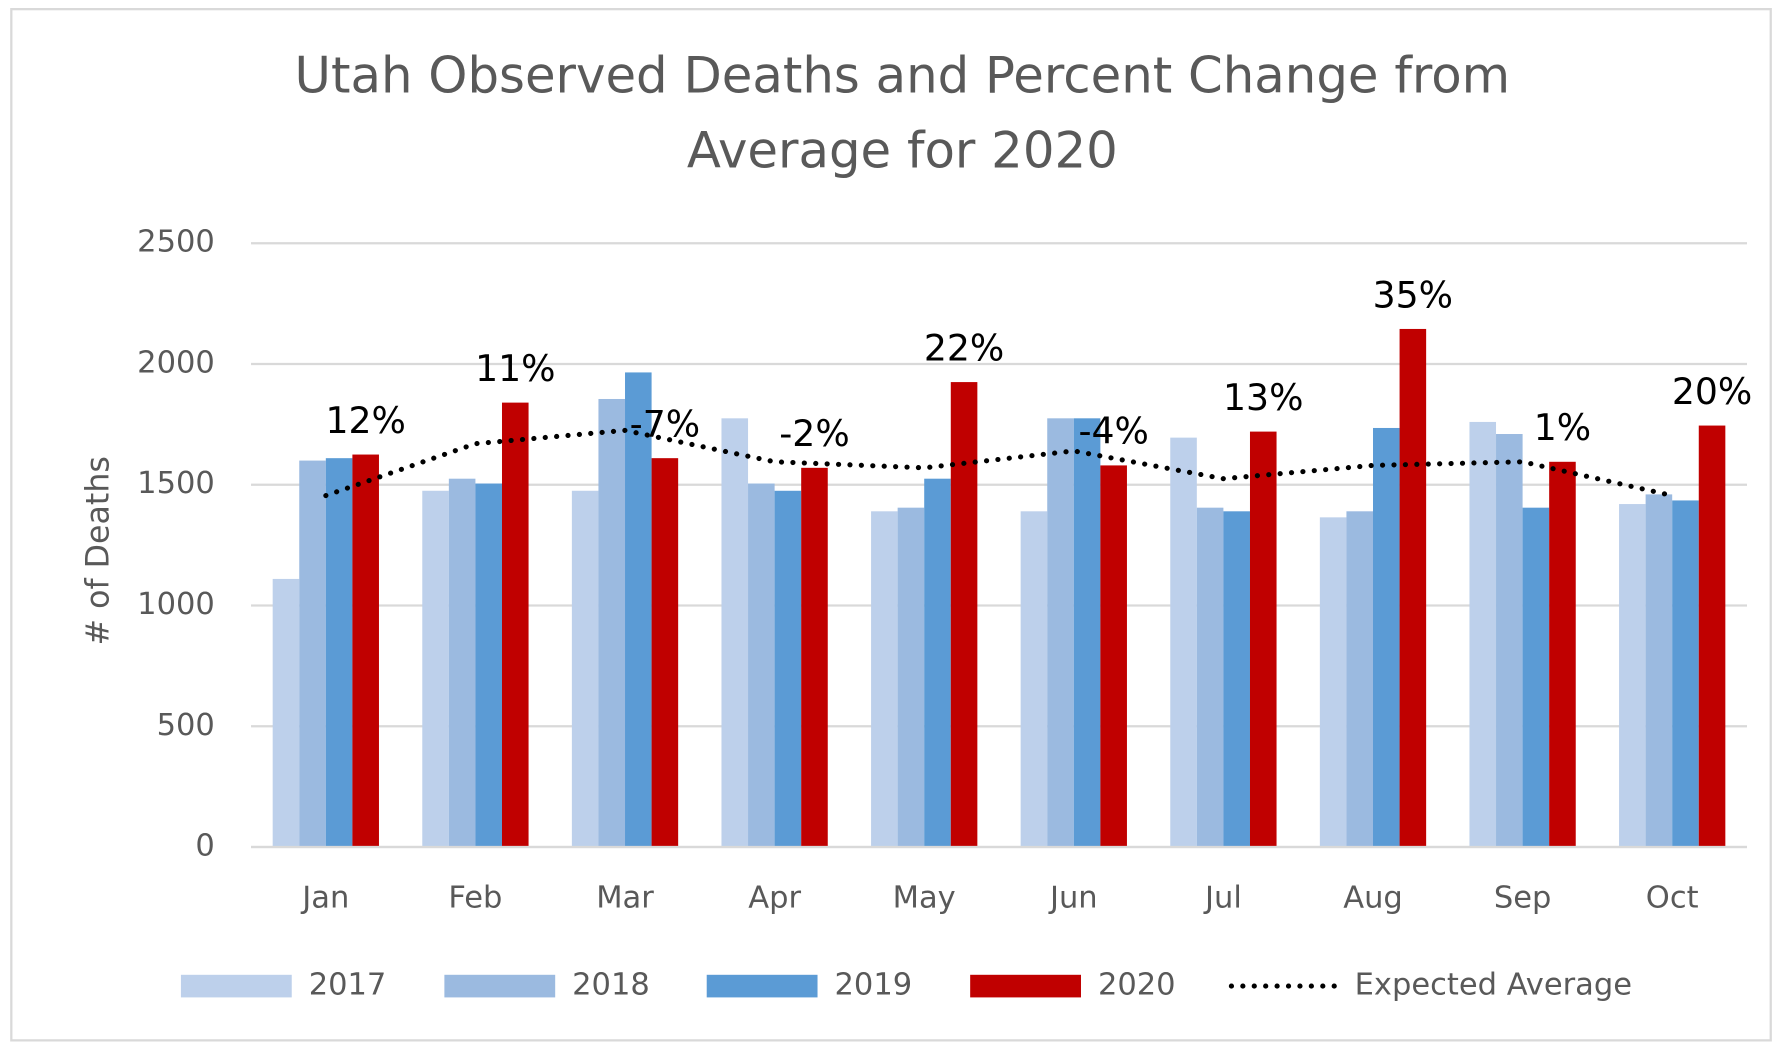 This screenshot has height=1045, width=1773. Describe the element at coordinates (1493, 985) in the screenshot. I see `legend-label: Expected Average` at that location.